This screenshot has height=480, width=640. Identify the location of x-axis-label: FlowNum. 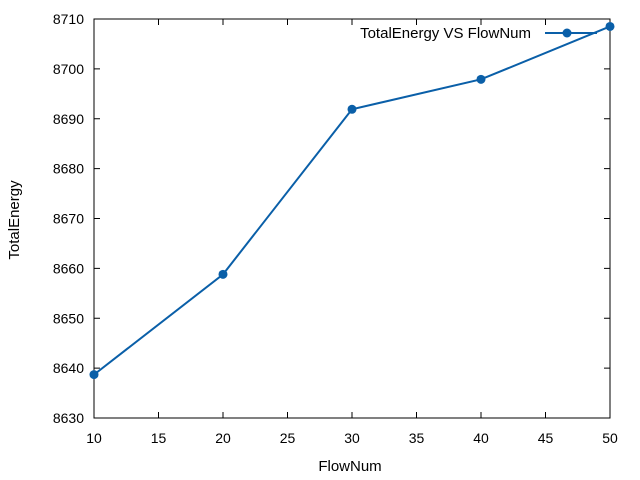
(349, 466).